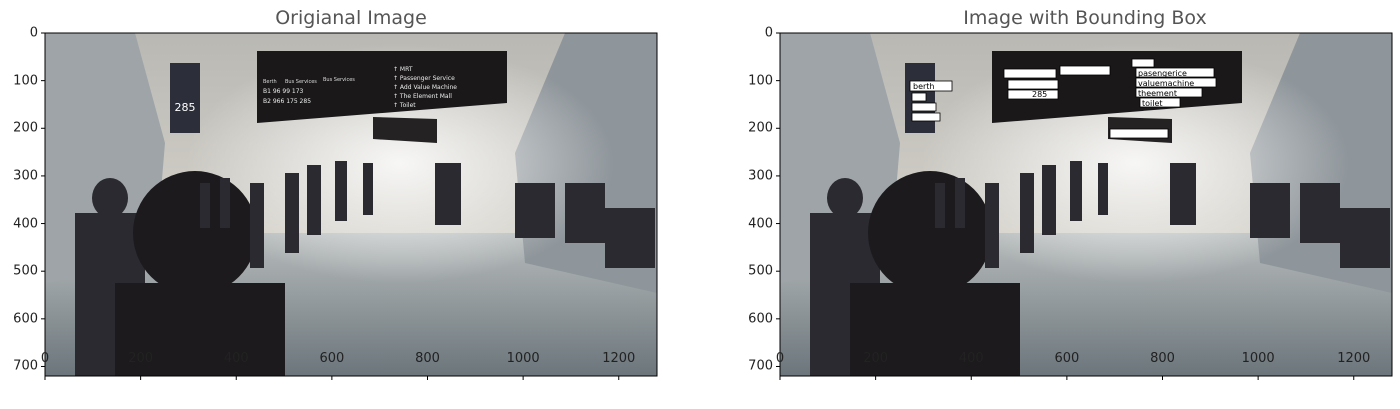  I want to click on bbox-label-toilet: toilet, so click(1152, 103).